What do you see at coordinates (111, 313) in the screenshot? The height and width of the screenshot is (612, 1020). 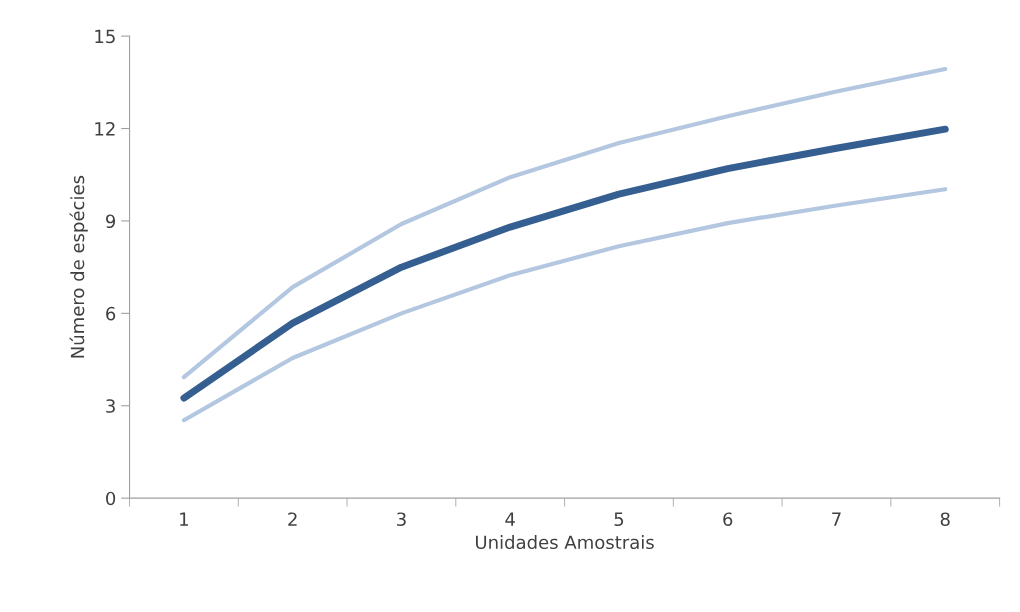 I see `y-tick-label: 6` at bounding box center [111, 313].